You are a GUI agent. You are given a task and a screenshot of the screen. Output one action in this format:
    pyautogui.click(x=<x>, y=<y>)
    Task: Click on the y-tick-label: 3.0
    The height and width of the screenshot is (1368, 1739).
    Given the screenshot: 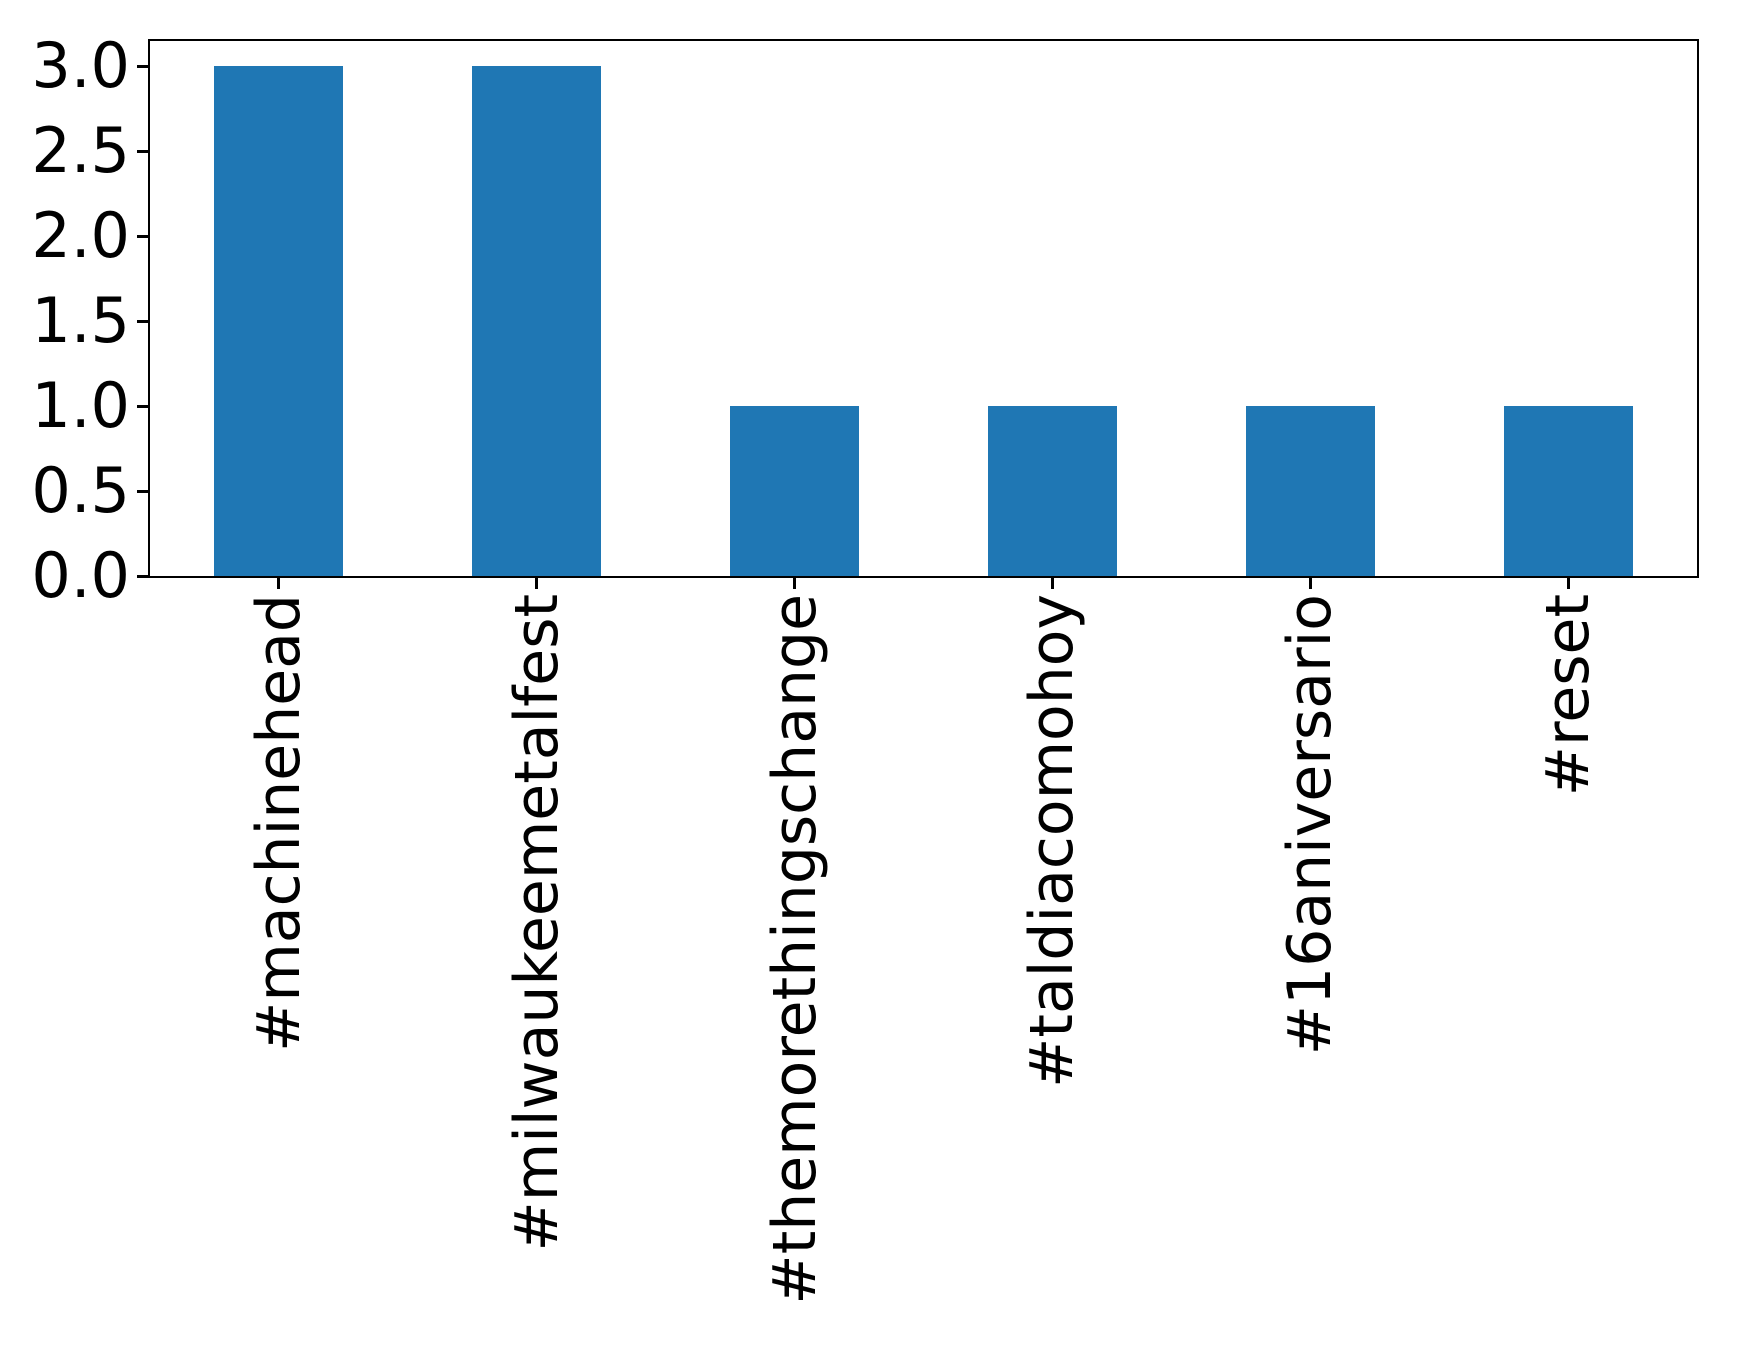 What is the action you would take?
    pyautogui.click(x=80, y=66)
    